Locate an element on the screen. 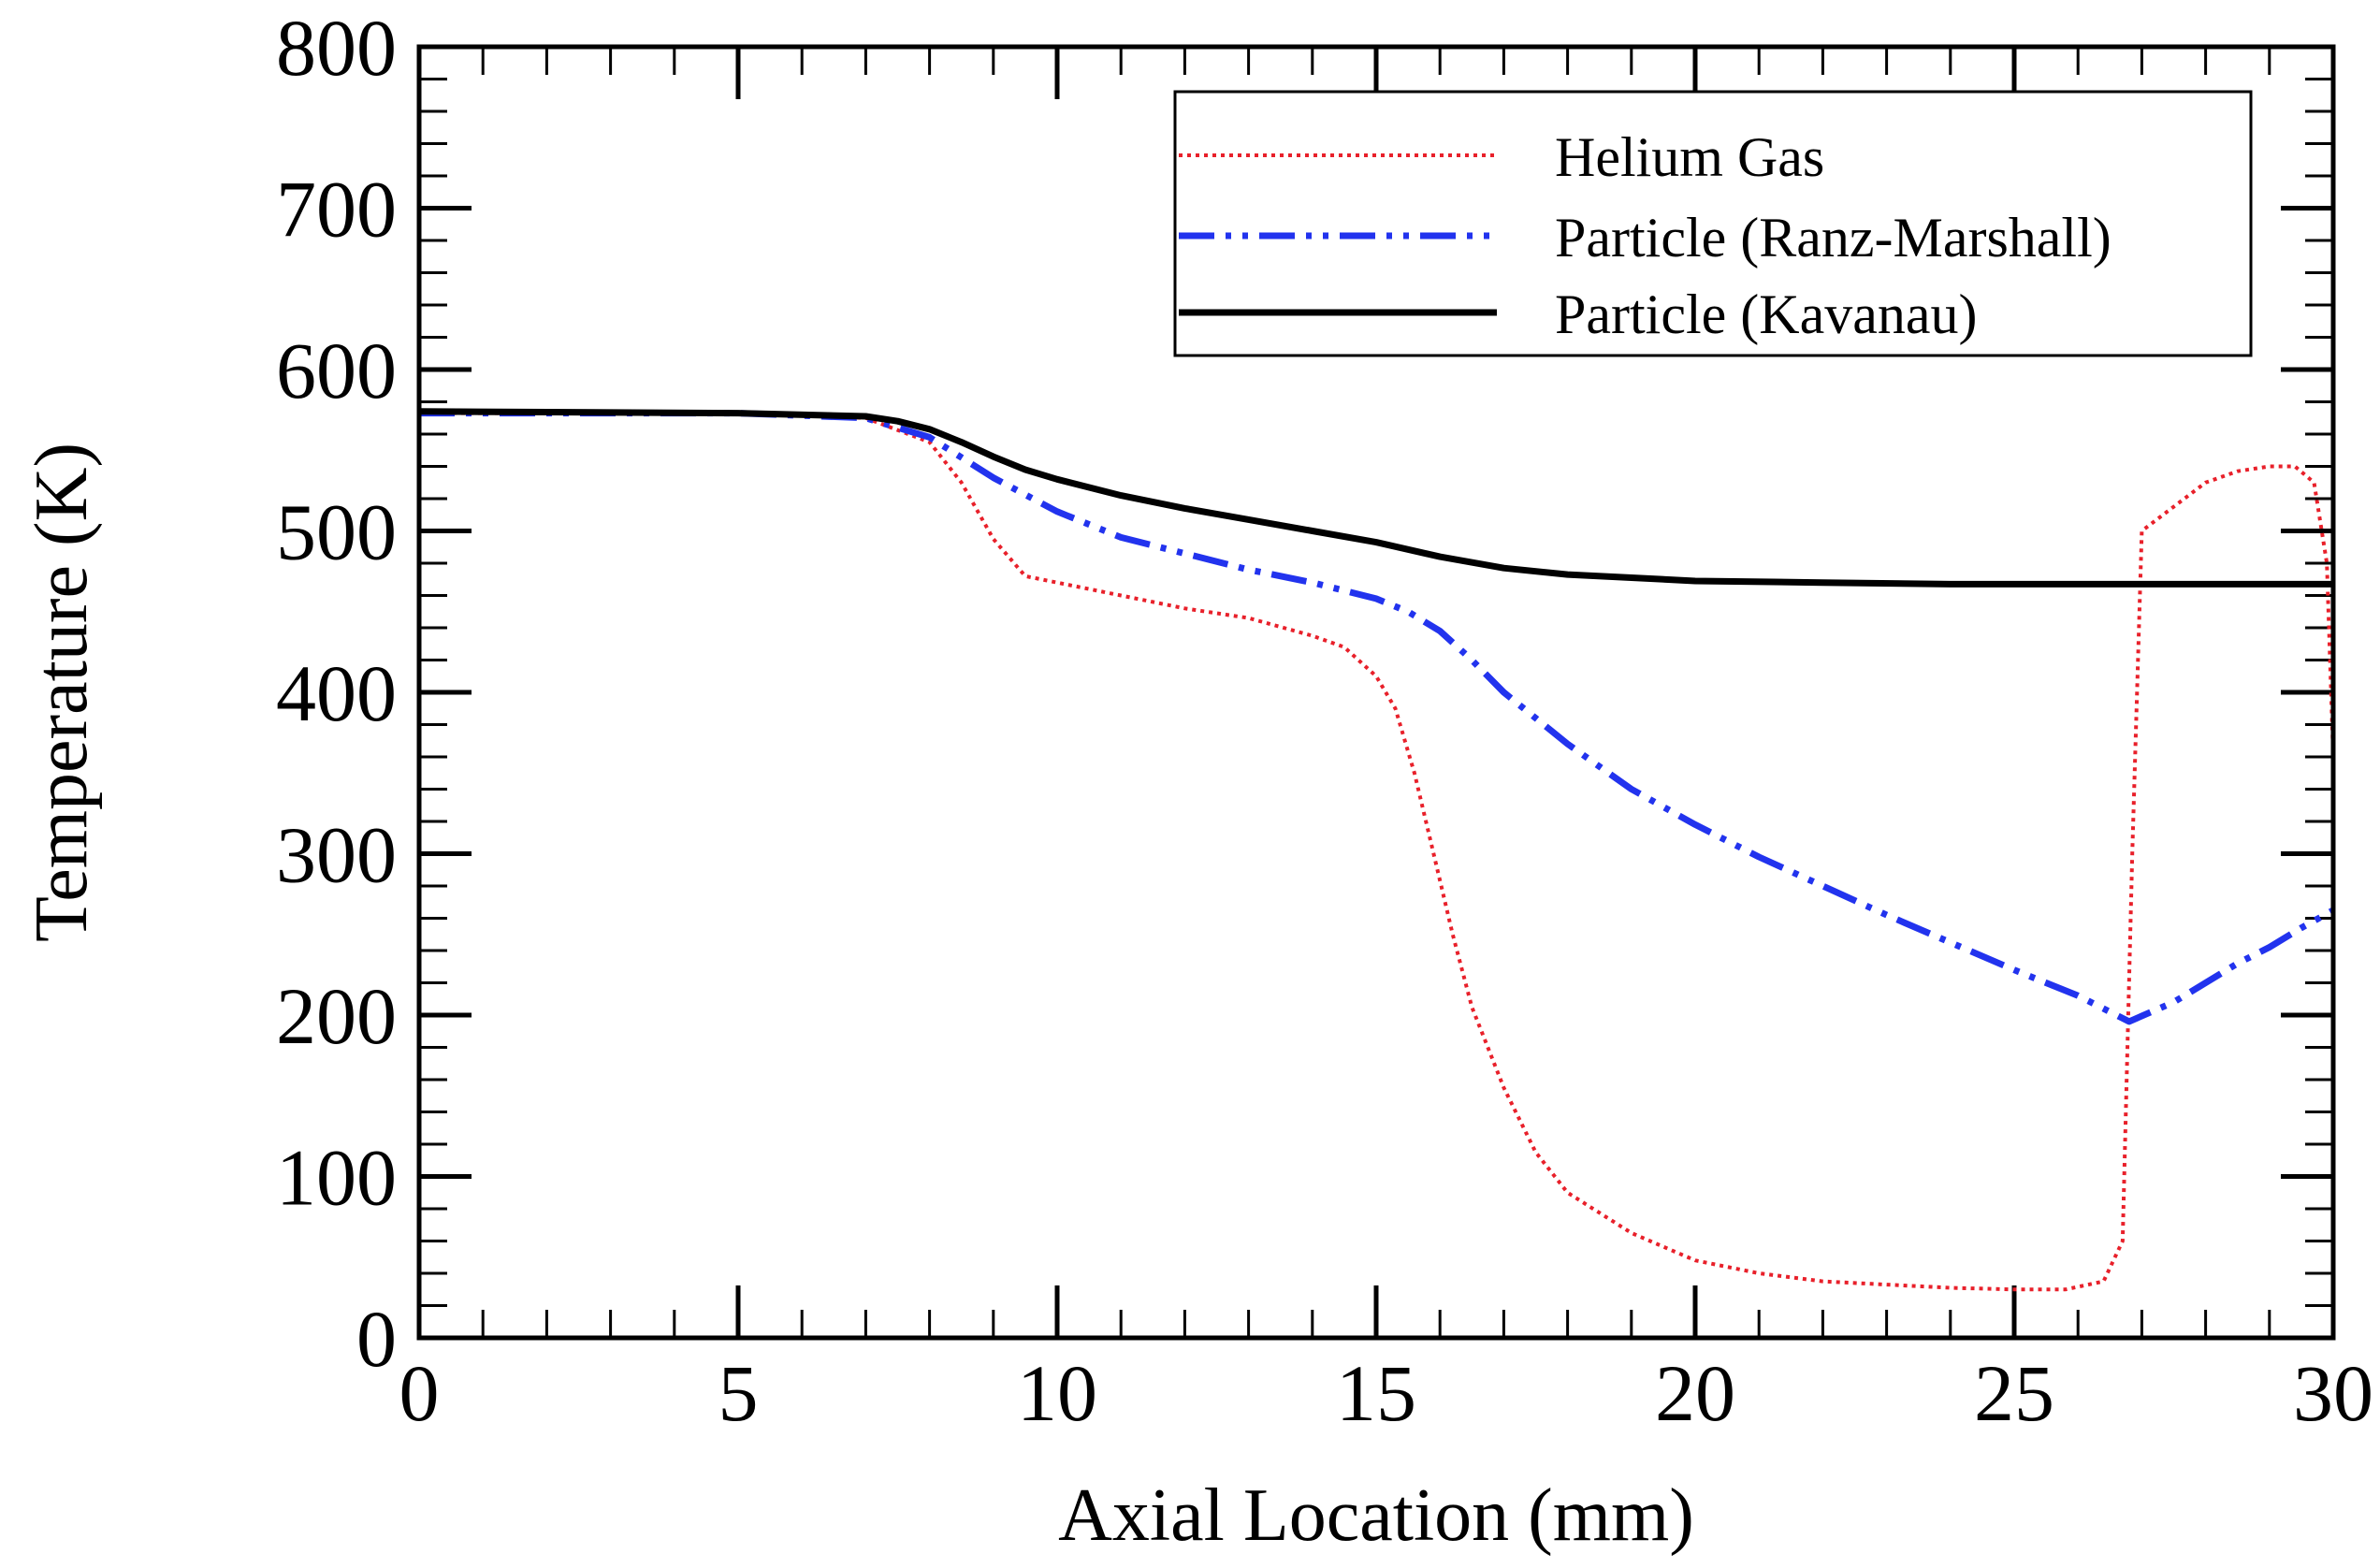 The image size is (2380, 1568). y-tick-label-400: 400 is located at coordinates (336, 693).